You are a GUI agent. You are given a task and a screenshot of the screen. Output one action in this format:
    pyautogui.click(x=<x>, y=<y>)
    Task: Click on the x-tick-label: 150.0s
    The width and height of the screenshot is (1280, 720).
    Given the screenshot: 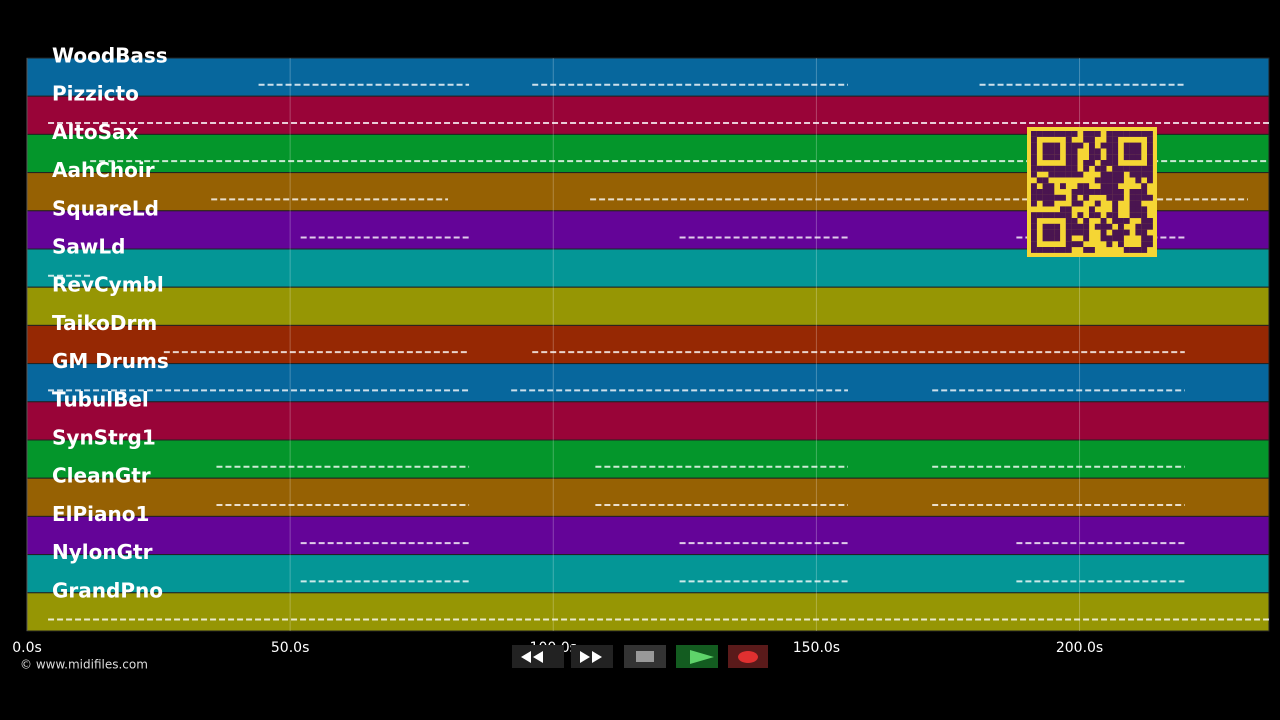 What is the action you would take?
    pyautogui.click(x=816, y=648)
    